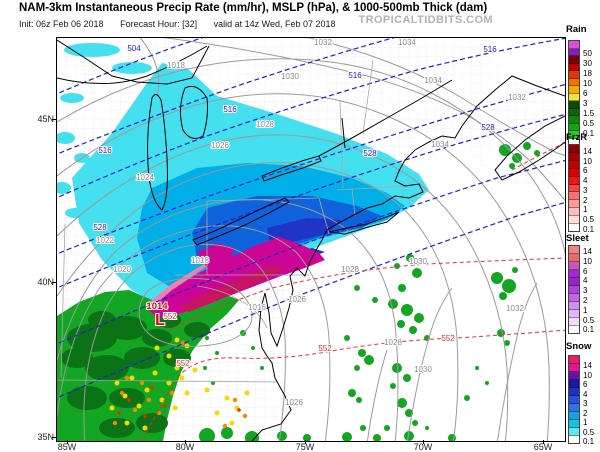 The image size is (600, 452). Describe the element at coordinates (159, 24) in the screenshot. I see `forecast-hour: Forecast Hour: [32]` at that location.